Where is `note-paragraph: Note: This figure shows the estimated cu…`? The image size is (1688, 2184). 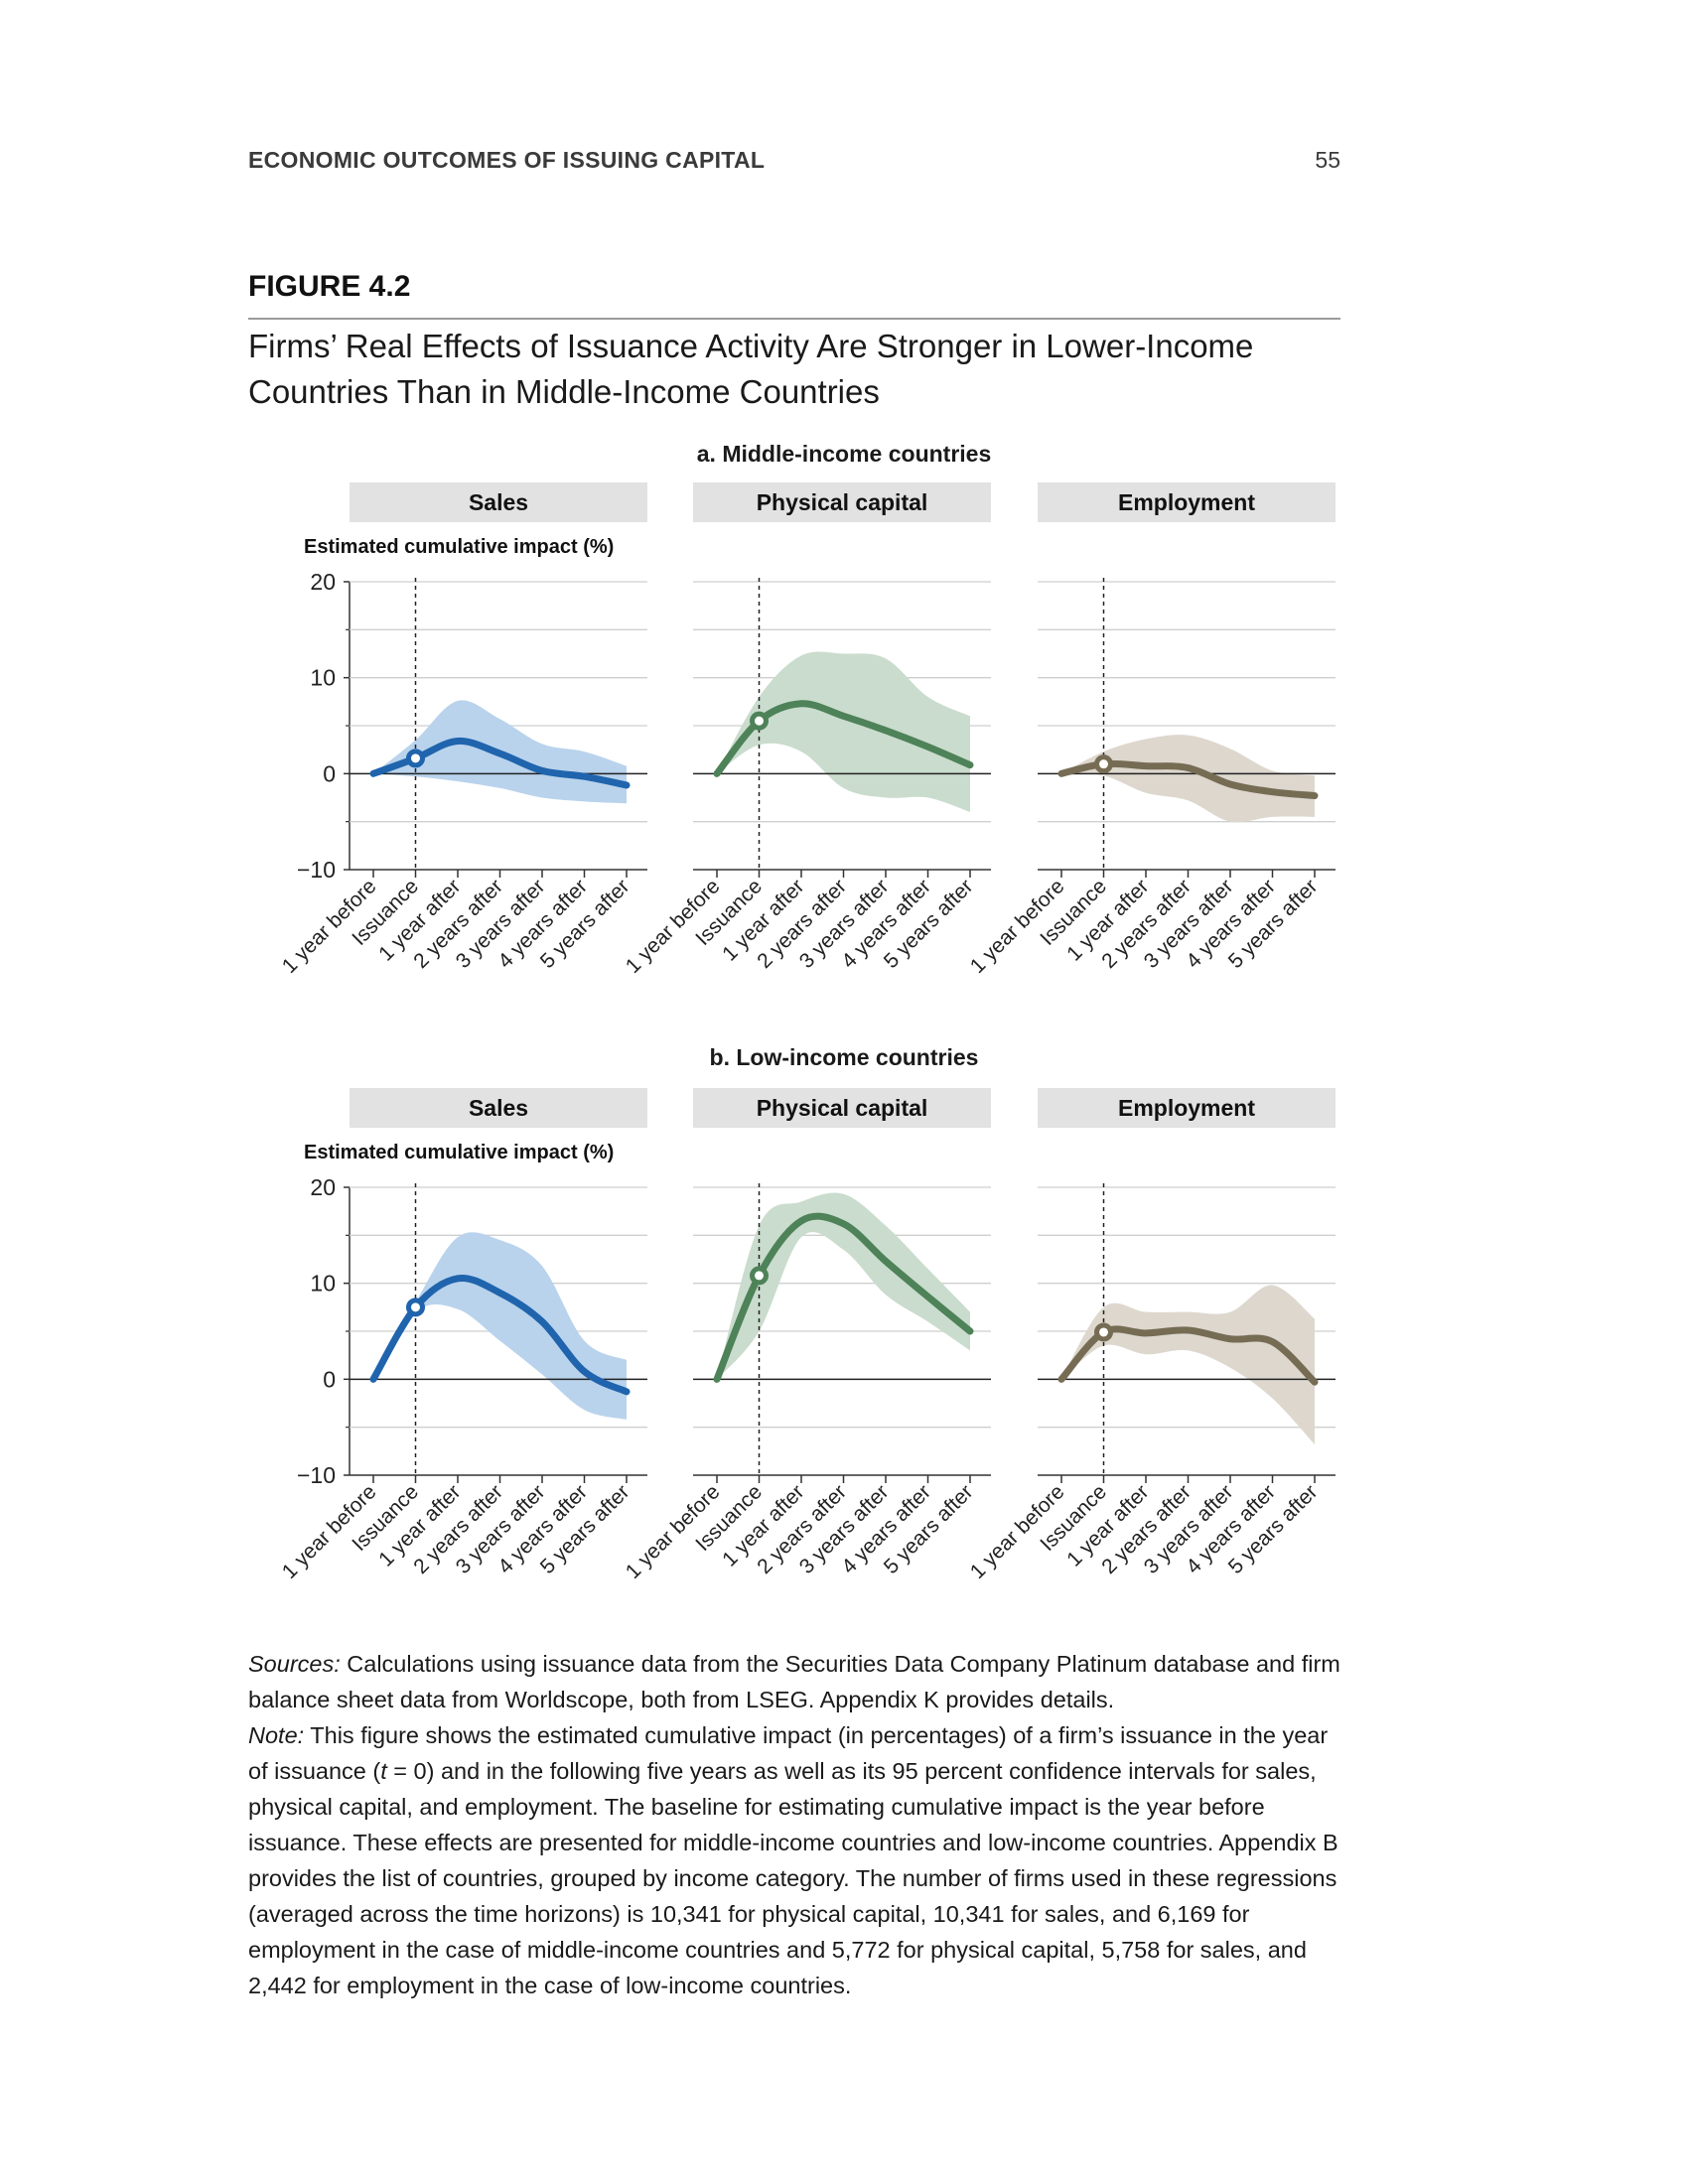 note-paragraph: Note: This figure shows the estimated cu… is located at coordinates (799, 1860).